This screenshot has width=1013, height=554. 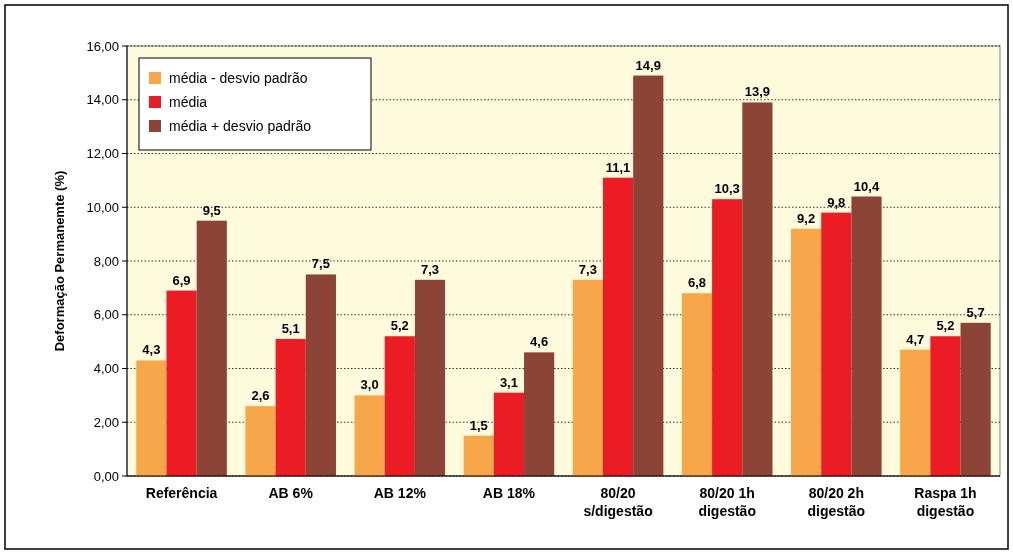 What do you see at coordinates (727, 502) in the screenshot?
I see `x-tick-label: 80/20 1h digestão` at bounding box center [727, 502].